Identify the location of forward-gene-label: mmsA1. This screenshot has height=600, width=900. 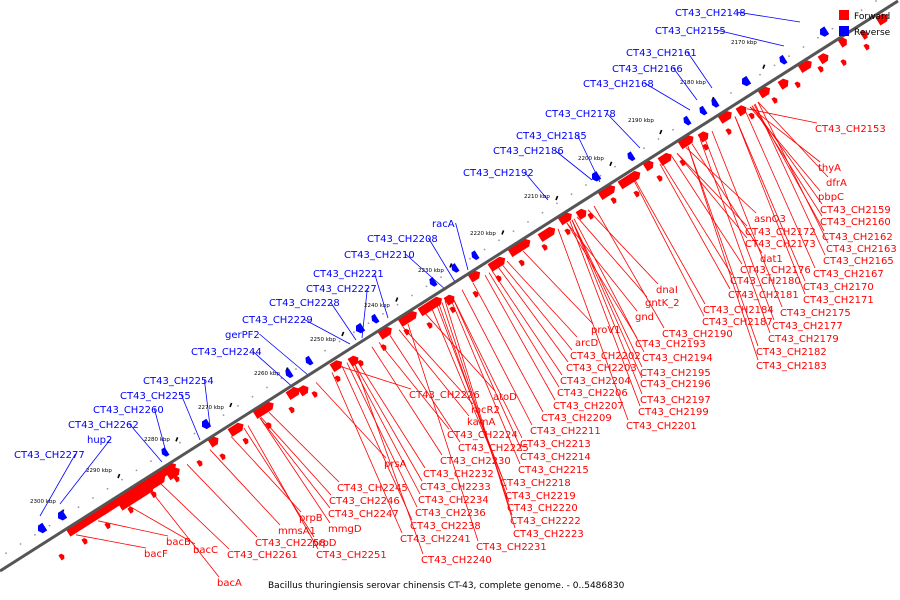
(297, 531).